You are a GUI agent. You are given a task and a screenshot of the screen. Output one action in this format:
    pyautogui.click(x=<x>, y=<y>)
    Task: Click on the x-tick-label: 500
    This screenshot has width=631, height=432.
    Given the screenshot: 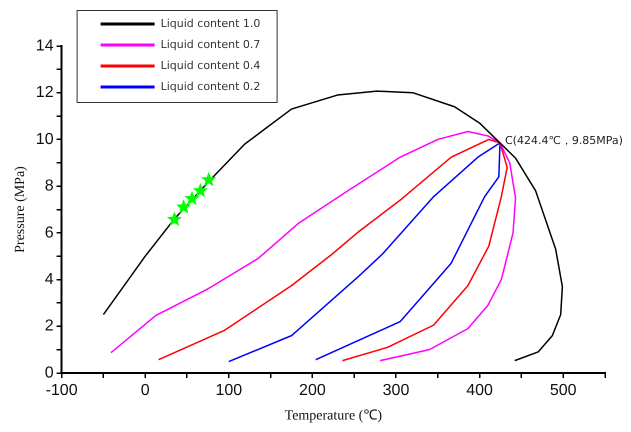 What is the action you would take?
    pyautogui.click(x=563, y=391)
    